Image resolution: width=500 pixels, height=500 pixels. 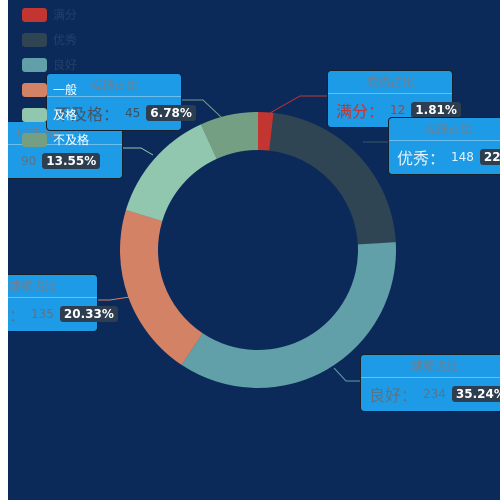 I want to click on data-label-value: 45, so click(x=133, y=113).